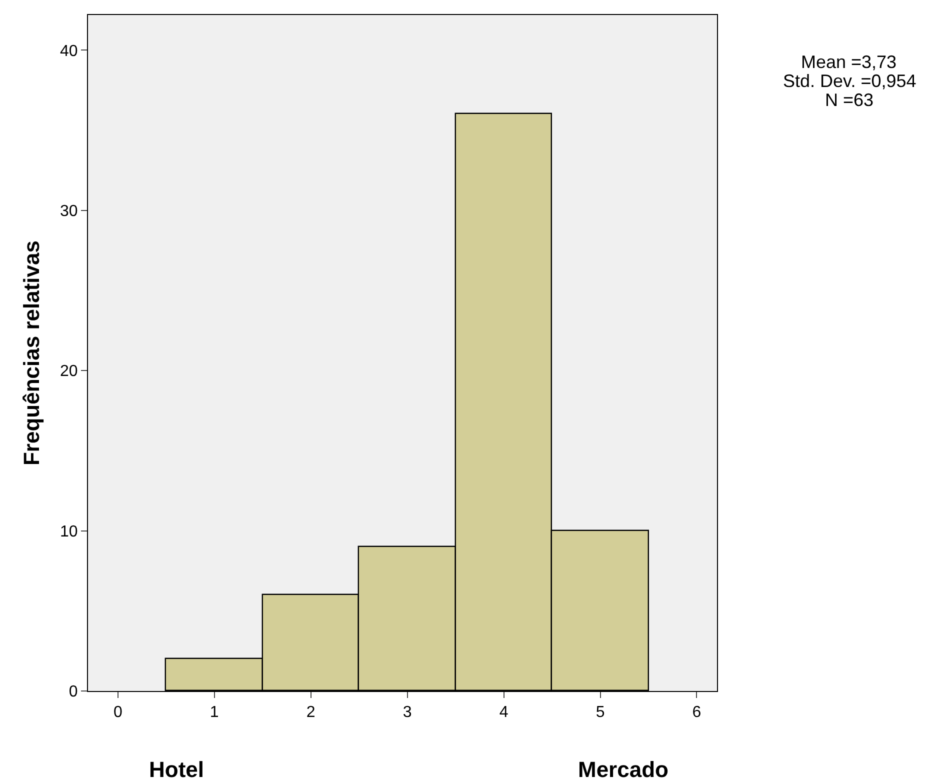 This screenshot has height=780, width=948. What do you see at coordinates (214, 713) in the screenshot?
I see `x-tick-label: 1` at bounding box center [214, 713].